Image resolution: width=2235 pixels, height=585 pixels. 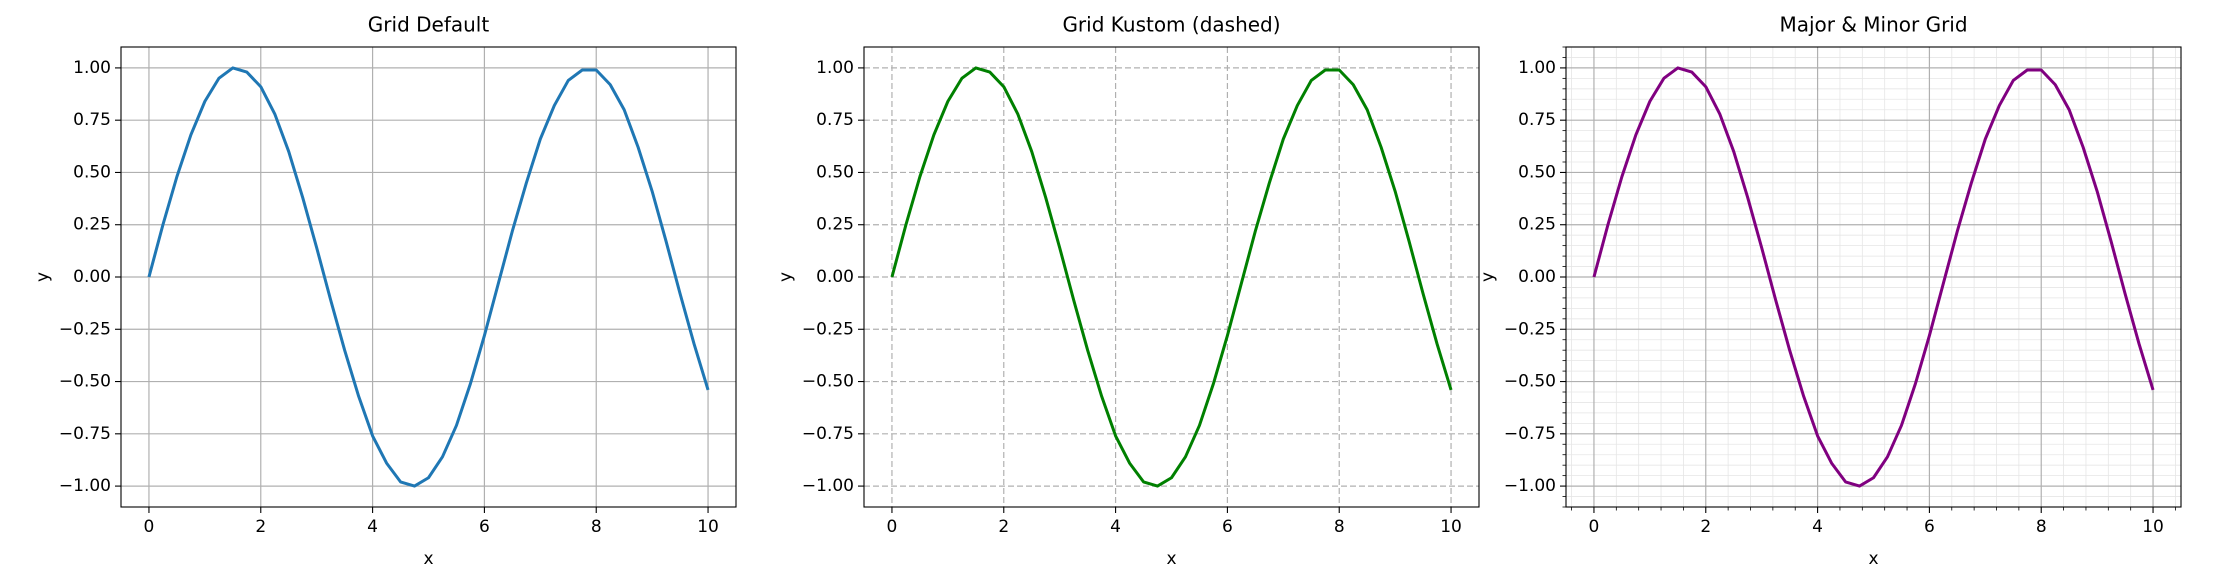 I want to click on chart-title: Grid Default, so click(x=429, y=25).